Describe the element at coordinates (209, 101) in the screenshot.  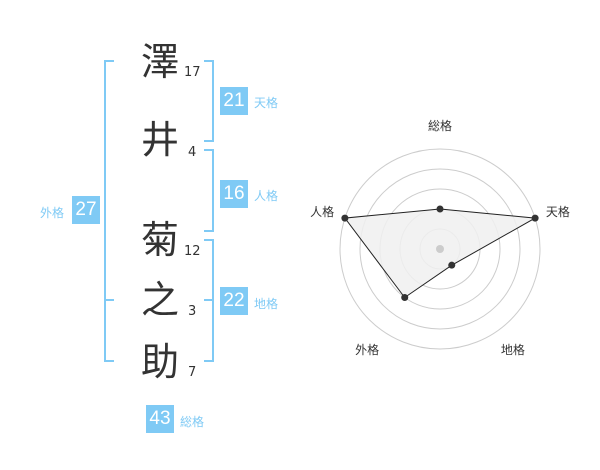
I see `tenkaku-bracket` at that location.